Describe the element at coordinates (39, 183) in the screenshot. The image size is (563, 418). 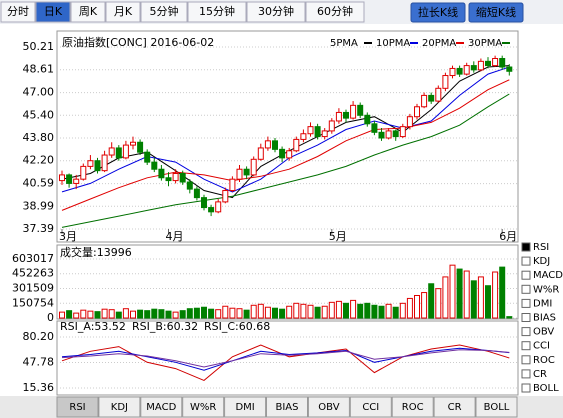
I see `y-tick-label: 40.59` at that location.